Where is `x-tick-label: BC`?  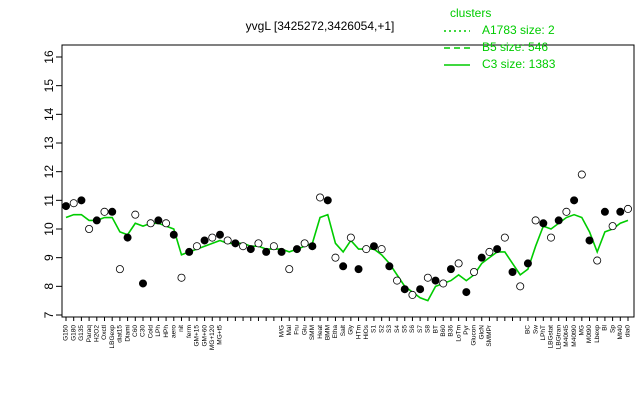
x-tick-label: BC is located at coordinates (528, 329).